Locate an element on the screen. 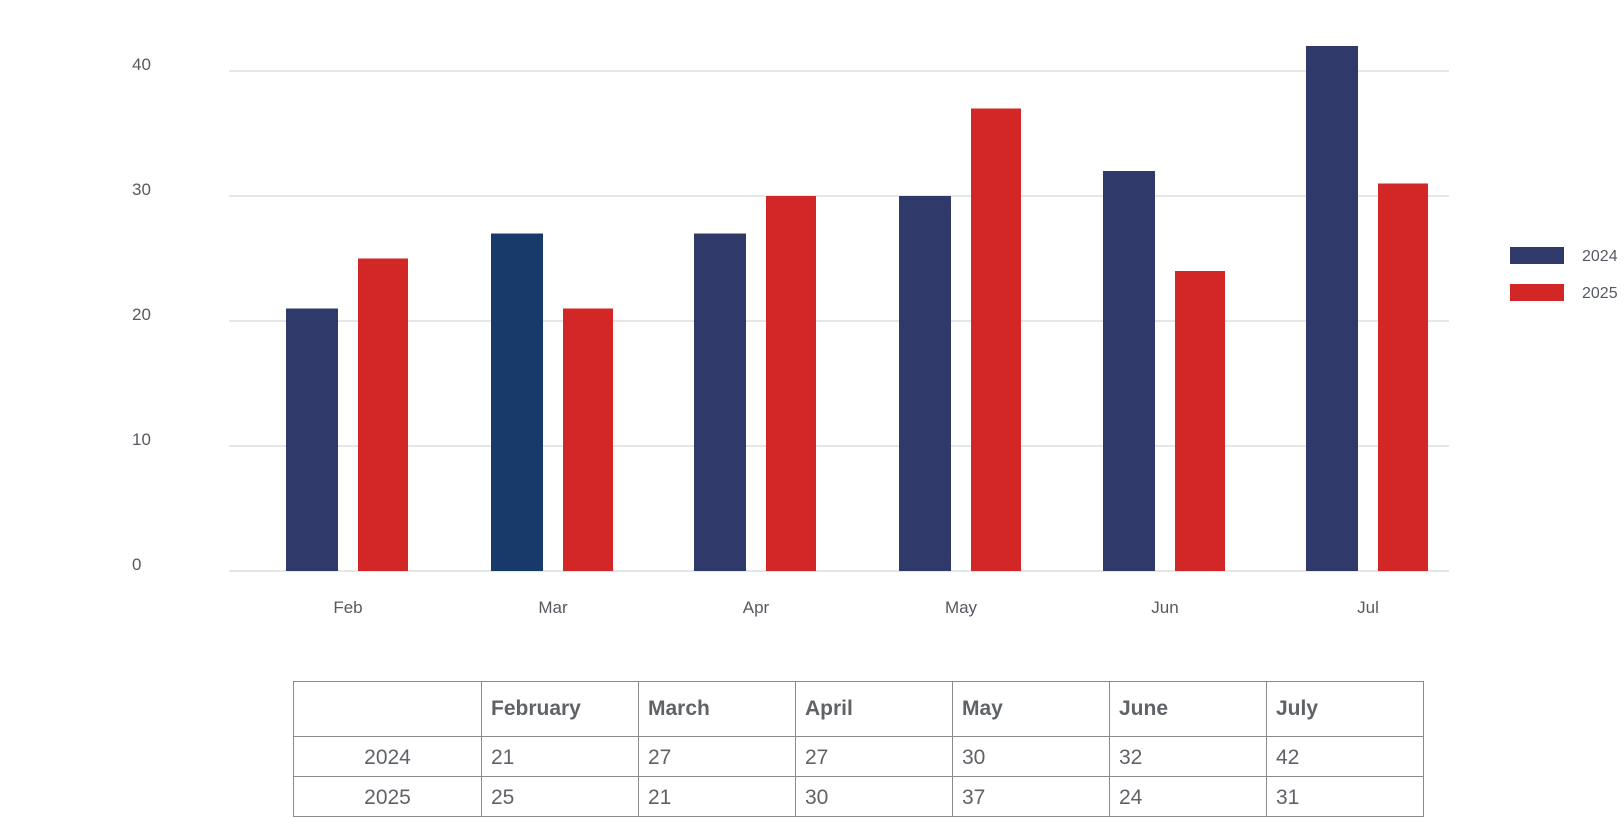 This screenshot has width=1624, height=818. bar-2024-feb is located at coordinates (312, 439).